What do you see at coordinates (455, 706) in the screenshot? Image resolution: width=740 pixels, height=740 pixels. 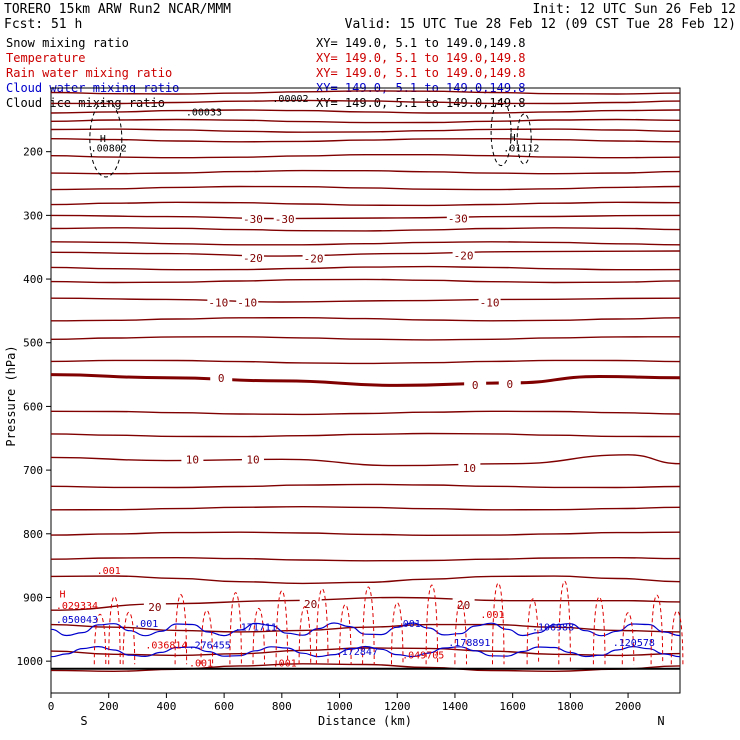 I see `x-tick-label: 1400` at bounding box center [455, 706].